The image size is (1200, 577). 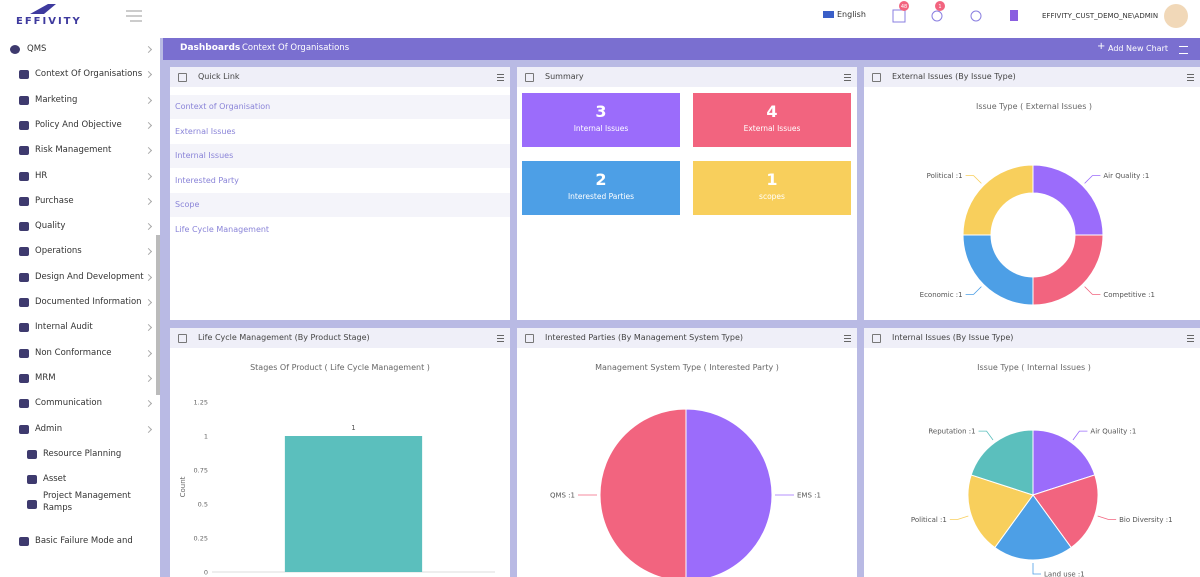 I want to click on submenu-item: Basic Failure Mode and, so click(x=84, y=541).